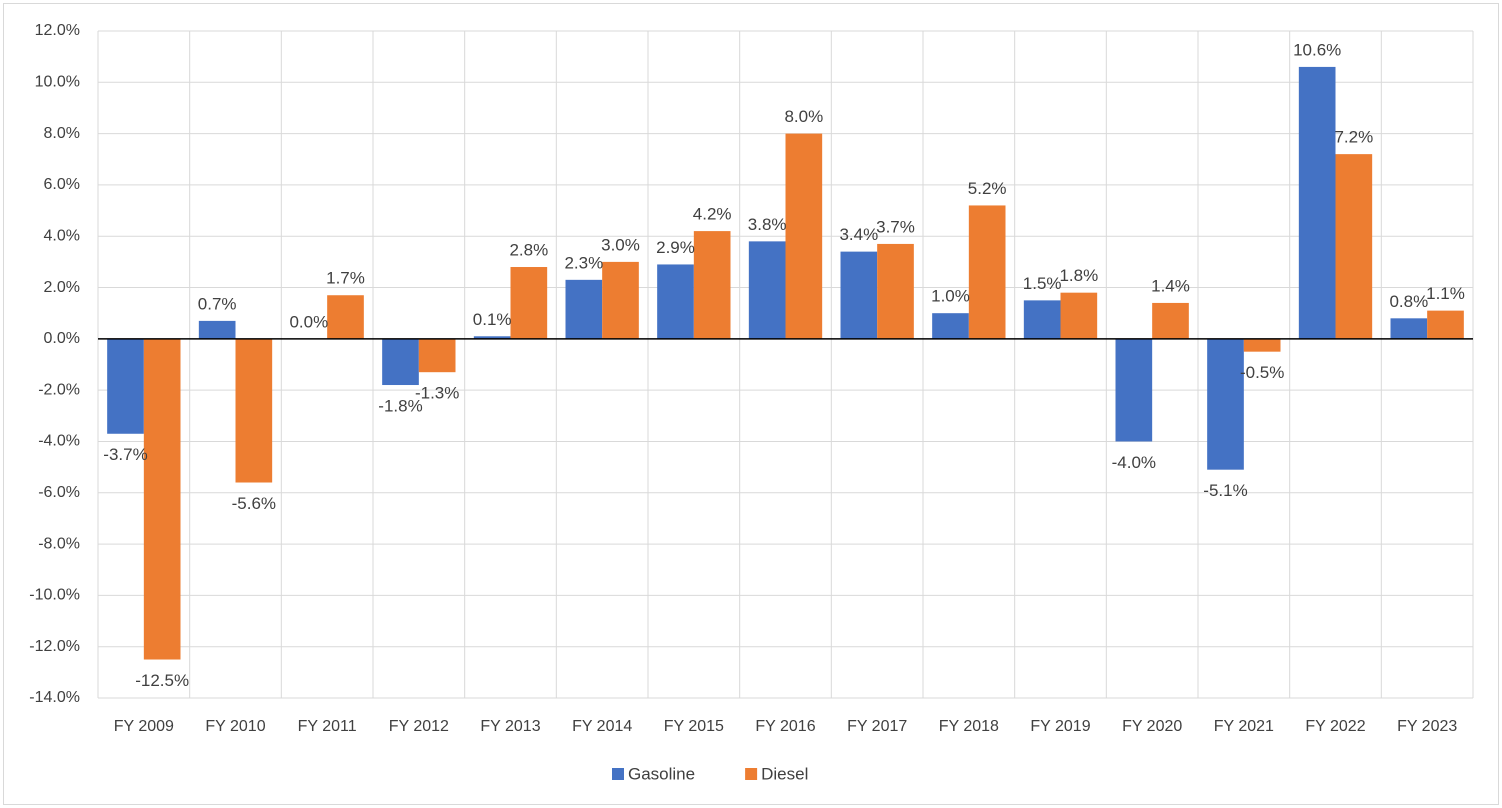 Image resolution: width=1502 pixels, height=808 pixels. What do you see at coordinates (620, 244) in the screenshot?
I see `data-label: 3.0%` at bounding box center [620, 244].